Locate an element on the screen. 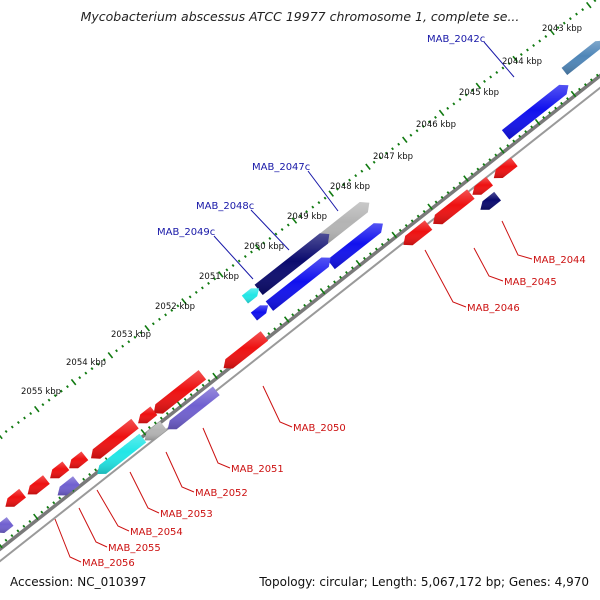  gene-cyan-2053 is located at coordinates (122, 453).